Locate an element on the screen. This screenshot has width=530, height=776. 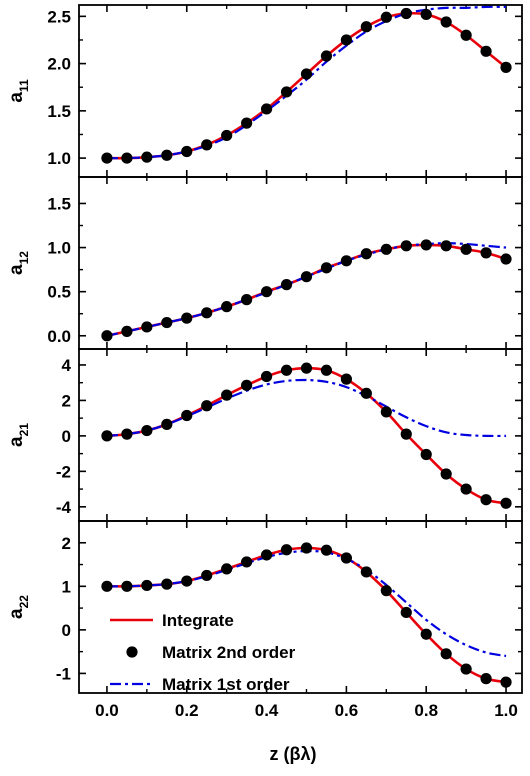
y-tick-label: 0 is located at coordinates (66, 436).